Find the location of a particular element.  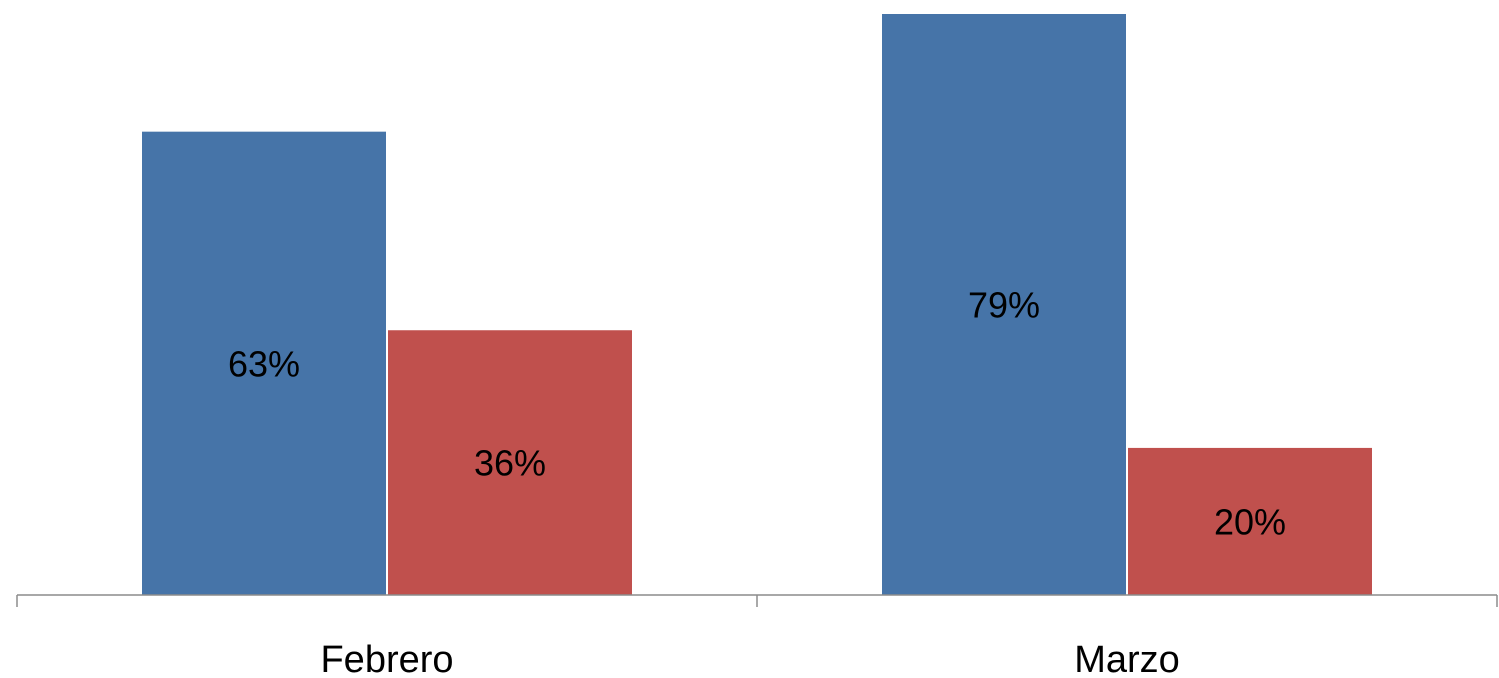

category-label-febrero: Febrero is located at coordinates (386, 658).